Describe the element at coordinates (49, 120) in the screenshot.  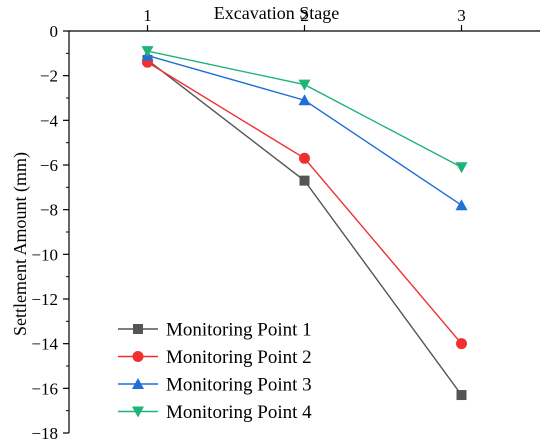
I see `y-tick-label: −4` at that location.